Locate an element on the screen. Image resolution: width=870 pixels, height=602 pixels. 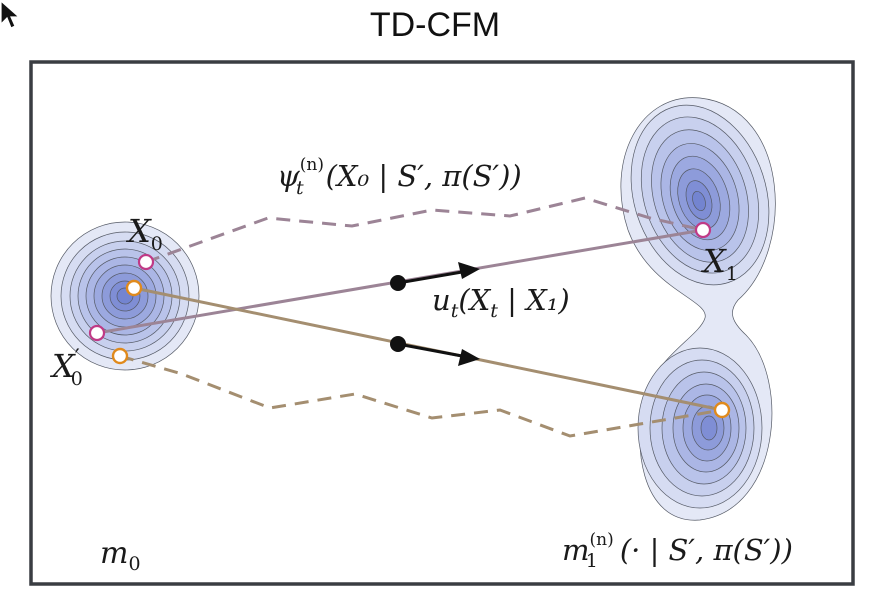
point-x0-prime-orange is located at coordinates (120, 356).